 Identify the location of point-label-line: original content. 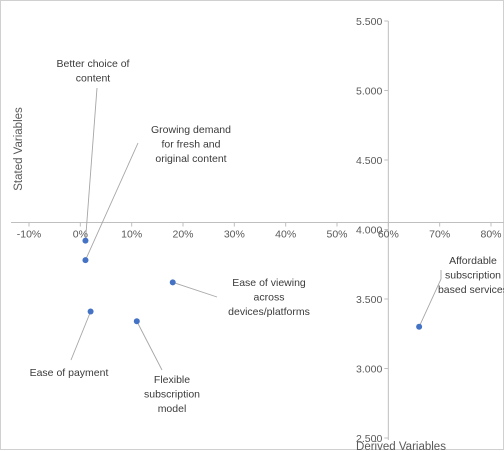
(190, 159).